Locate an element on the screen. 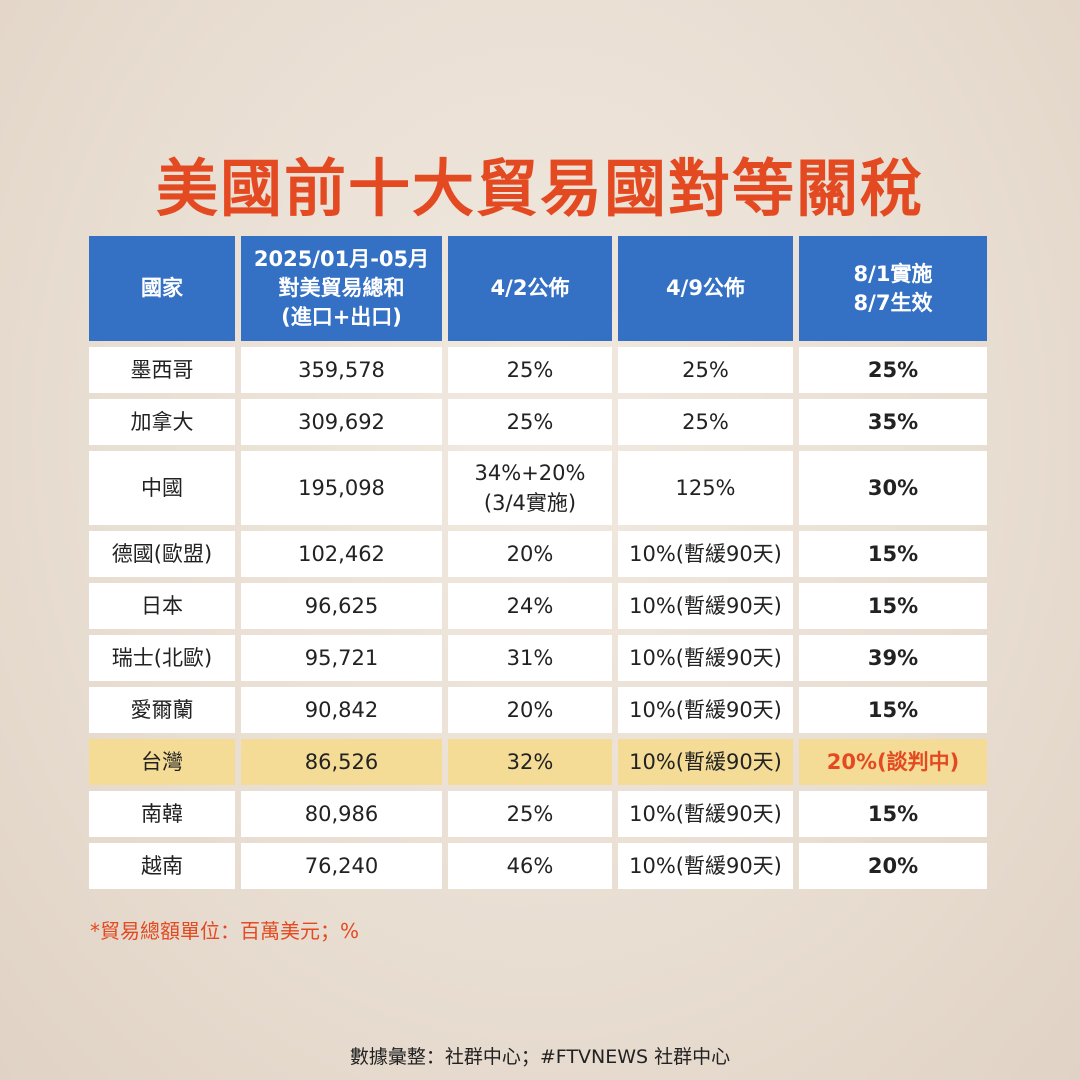  cell-text: 日本 is located at coordinates (162, 606).